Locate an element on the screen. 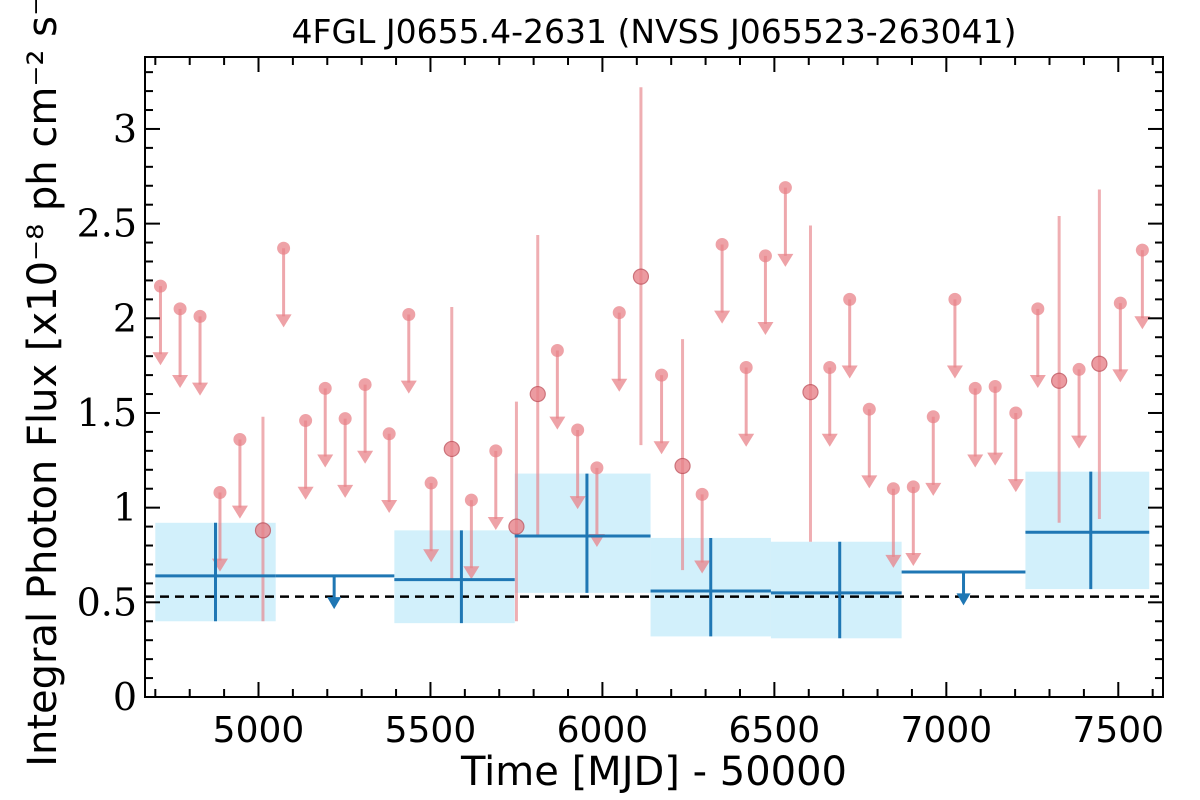  x-tick-label: 5000 is located at coordinates (259, 730).